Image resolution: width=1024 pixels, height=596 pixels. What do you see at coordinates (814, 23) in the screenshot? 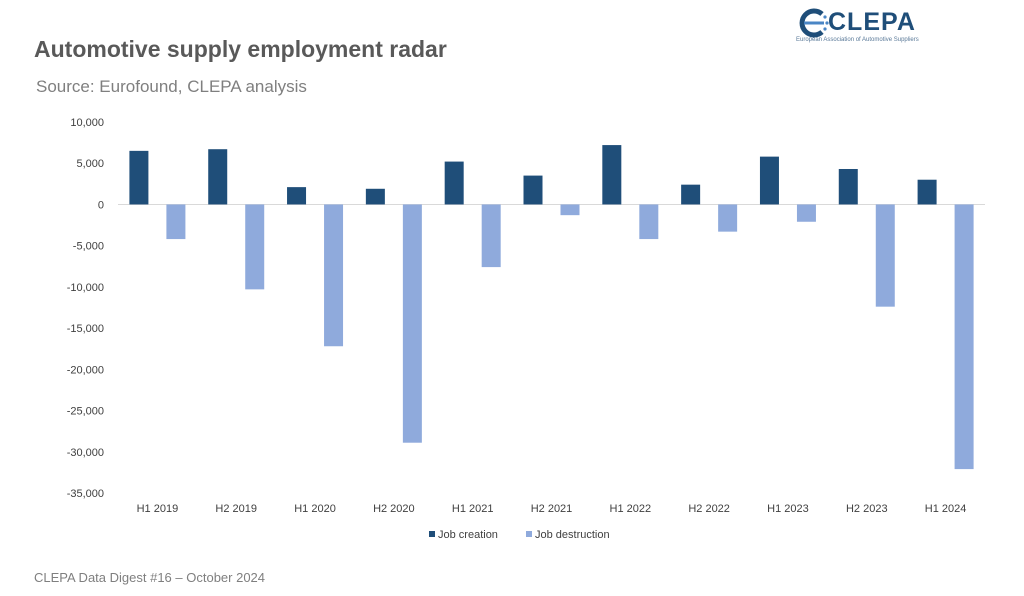
I see `clepa-logo-mark` at bounding box center [814, 23].